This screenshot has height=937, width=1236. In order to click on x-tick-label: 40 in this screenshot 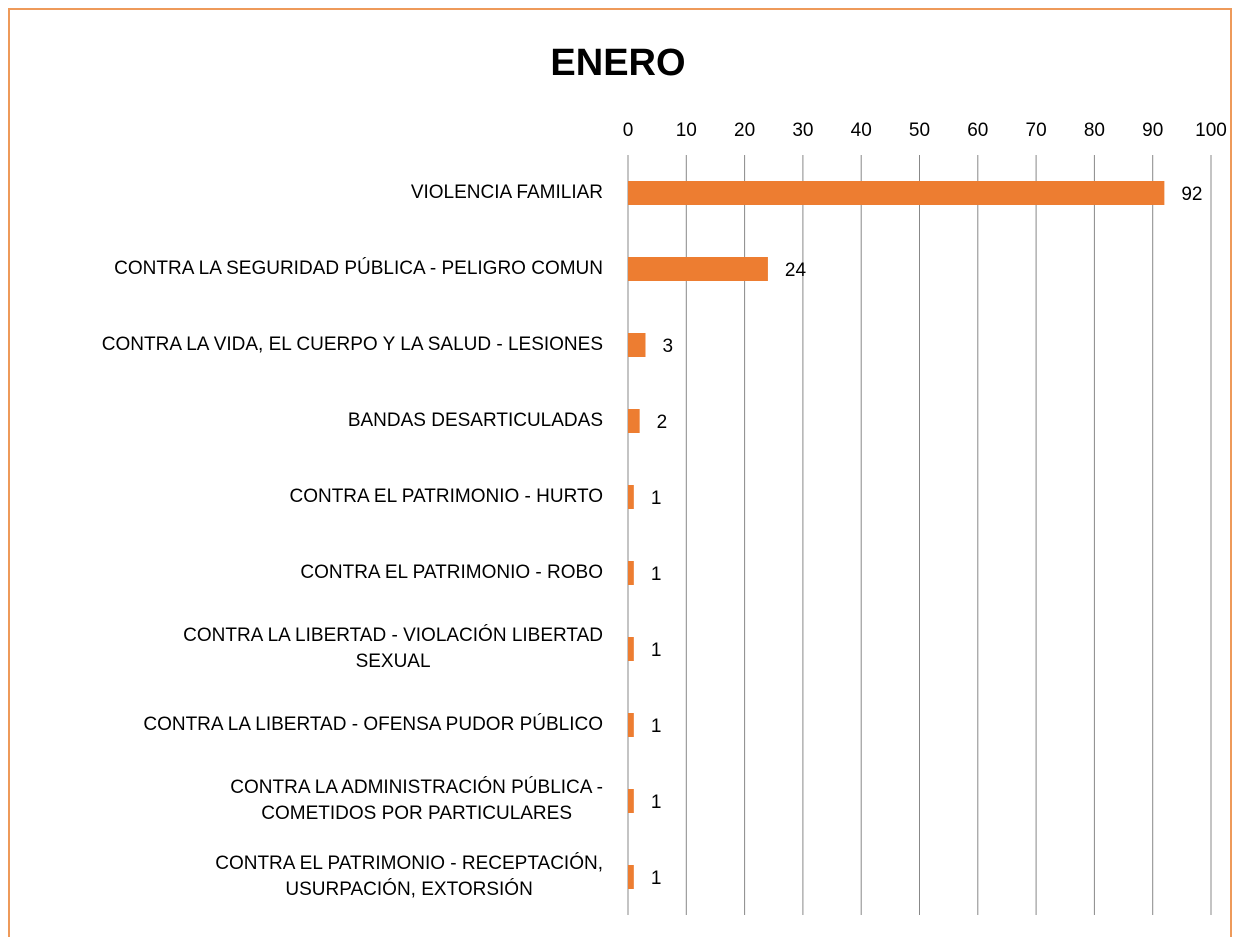, I will do `click(861, 130)`.